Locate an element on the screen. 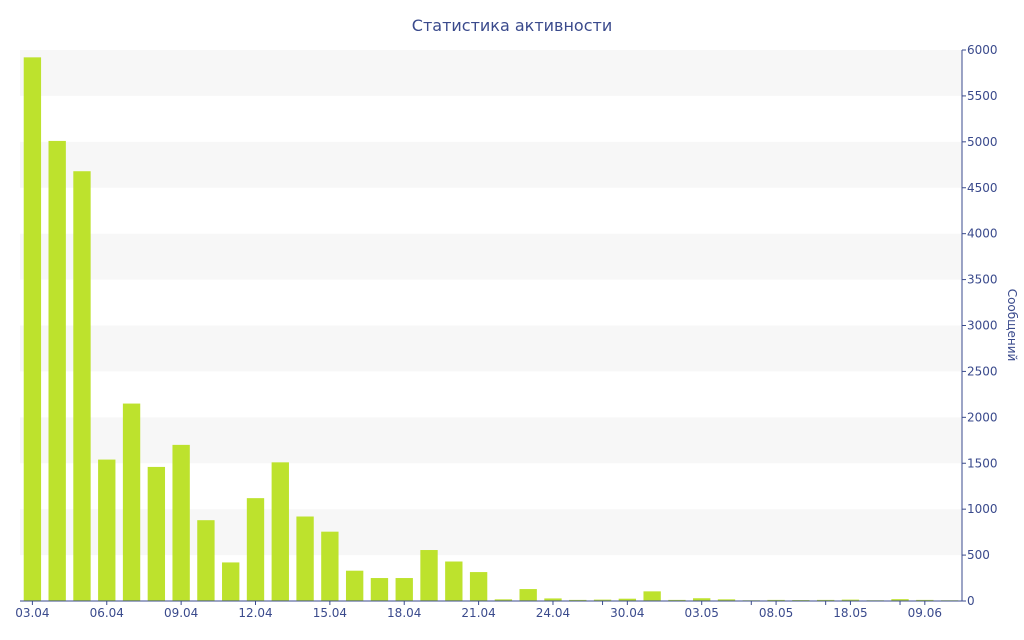 Image resolution: width=1024 pixels, height=640 pixels. x-tick-label: 08.05 is located at coordinates (776, 613).